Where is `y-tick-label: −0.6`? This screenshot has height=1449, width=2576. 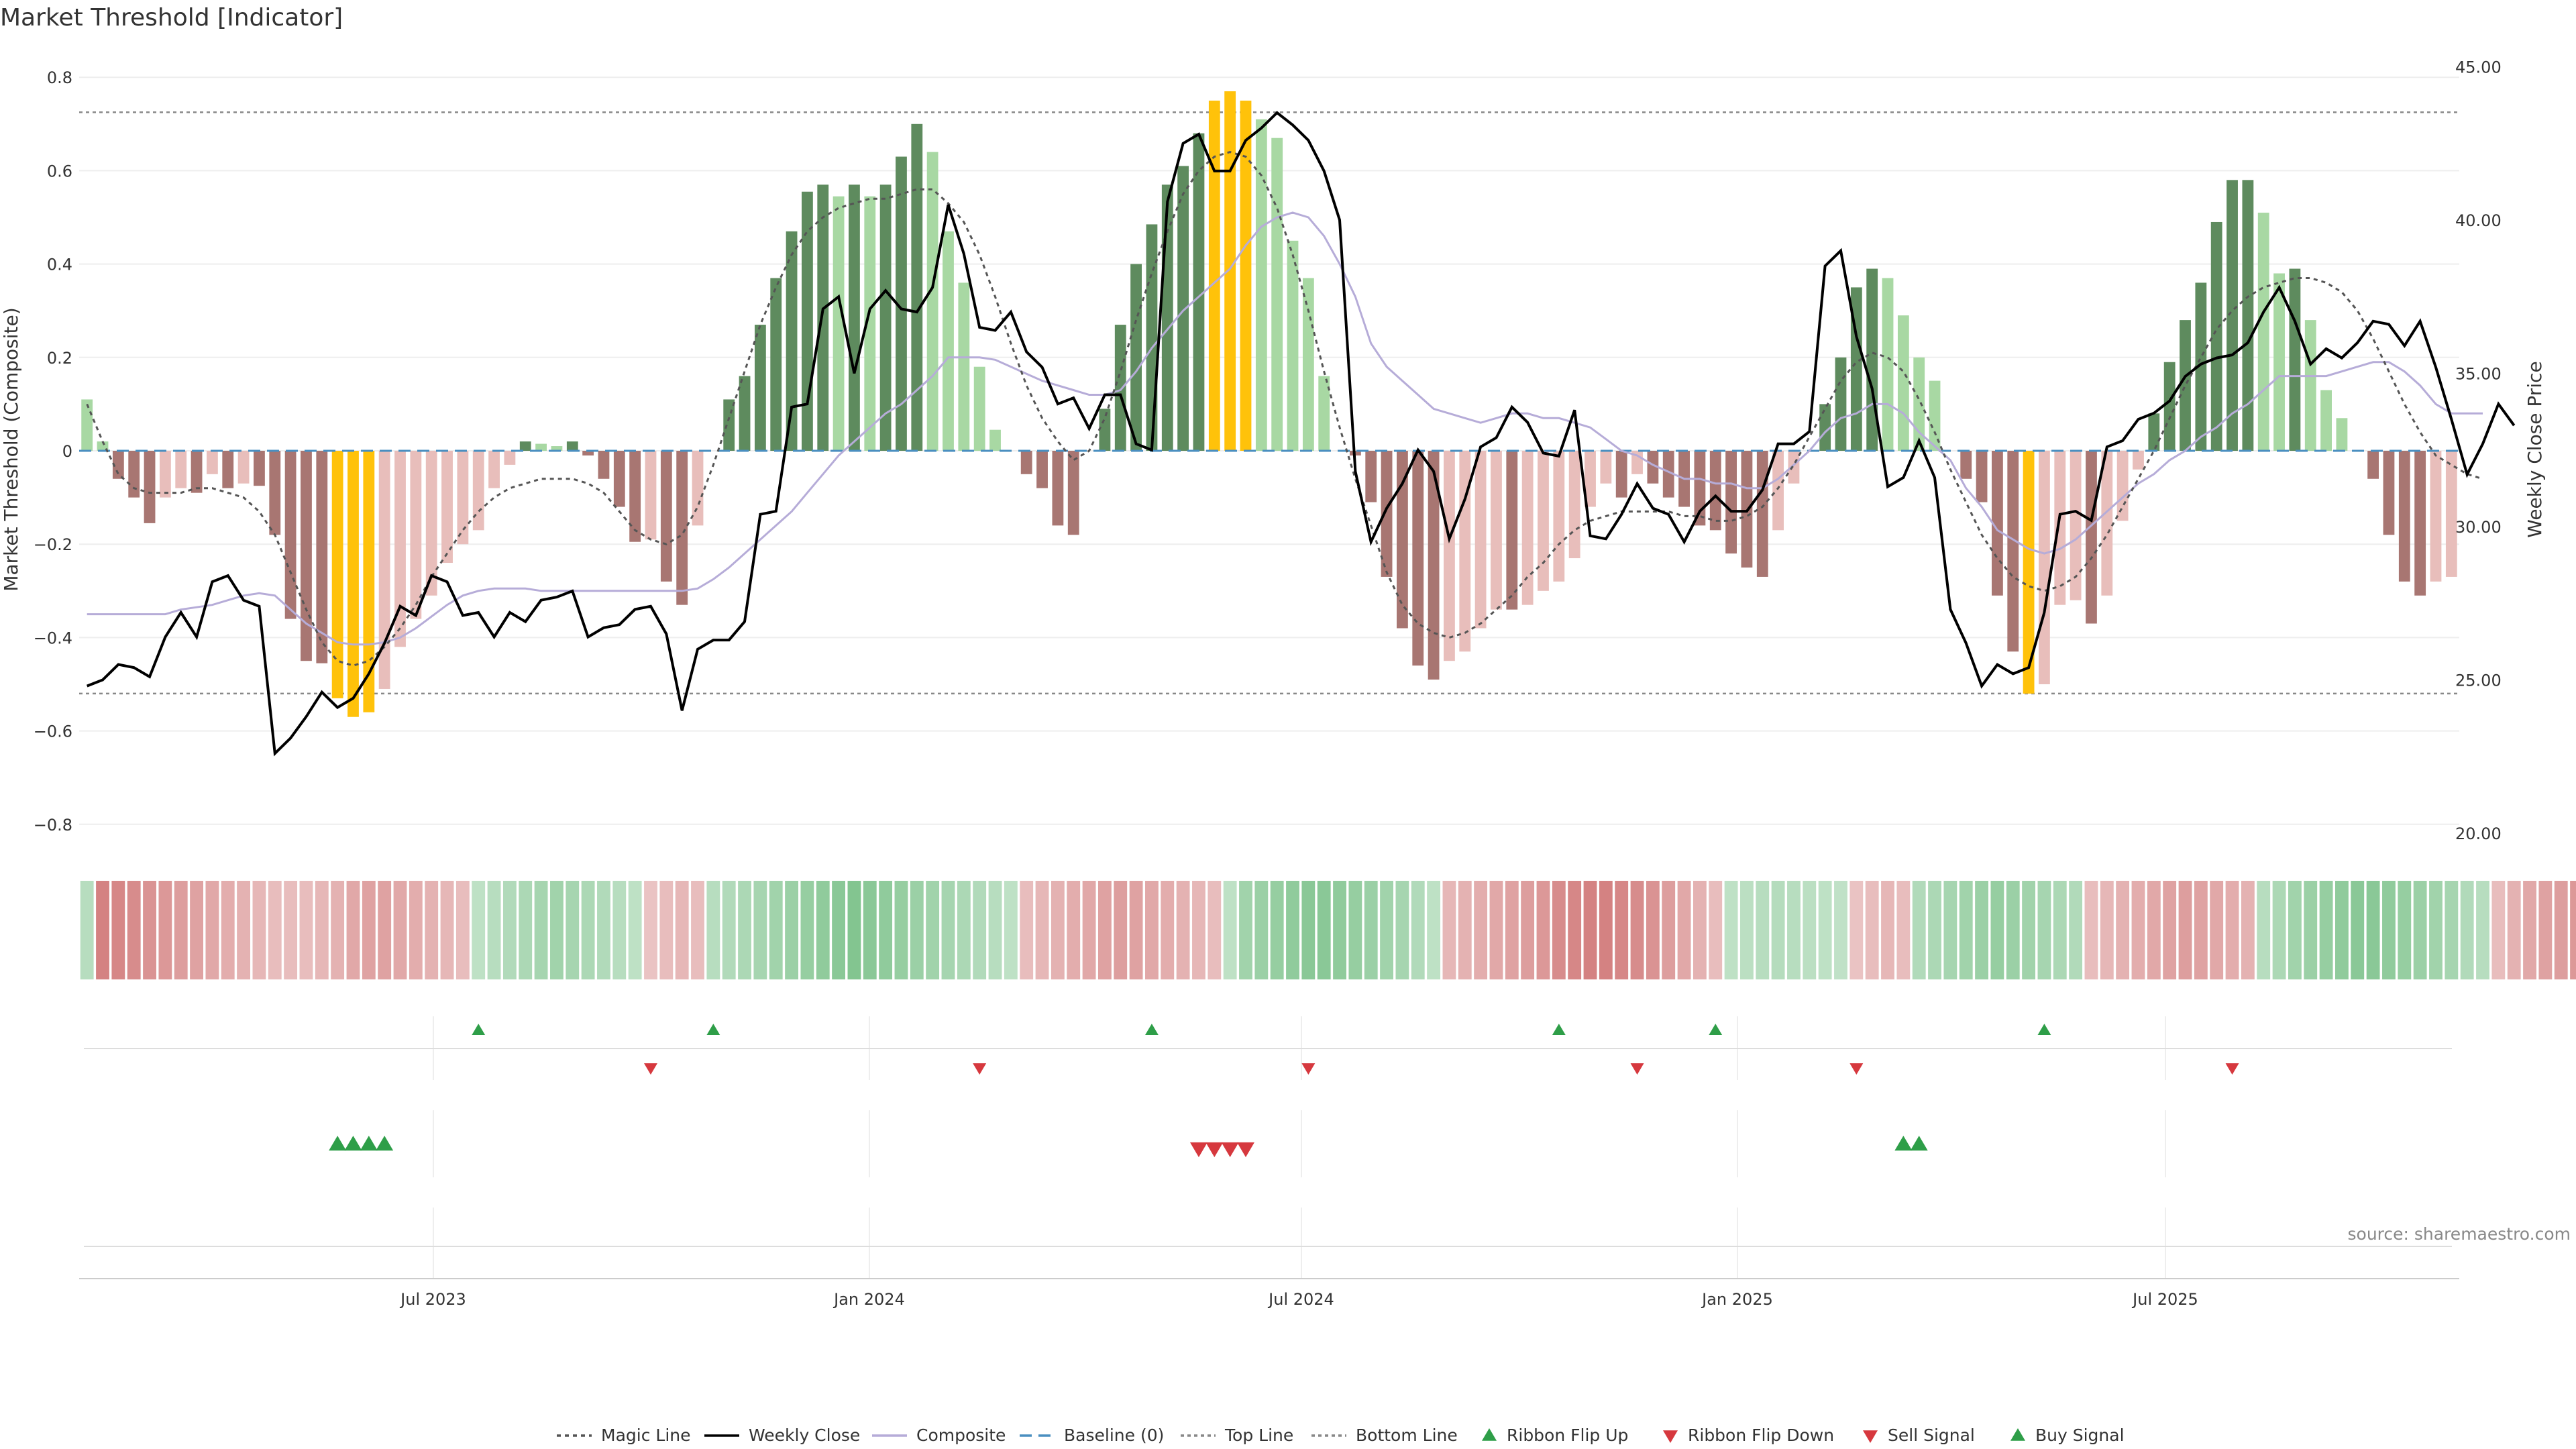
y-tick-label: −0.6 is located at coordinates (53, 731).